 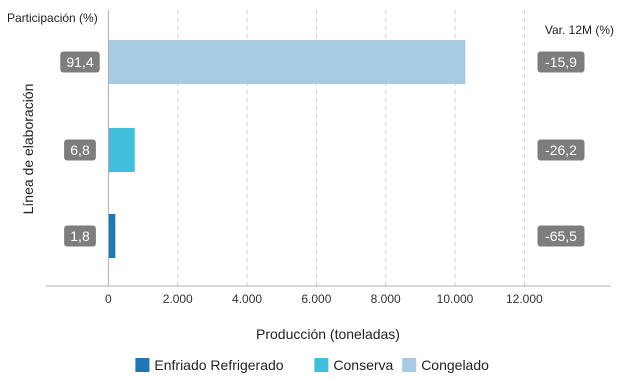 What do you see at coordinates (28, 149) in the screenshot?
I see `y-axis-title: Línea de elaboración` at bounding box center [28, 149].